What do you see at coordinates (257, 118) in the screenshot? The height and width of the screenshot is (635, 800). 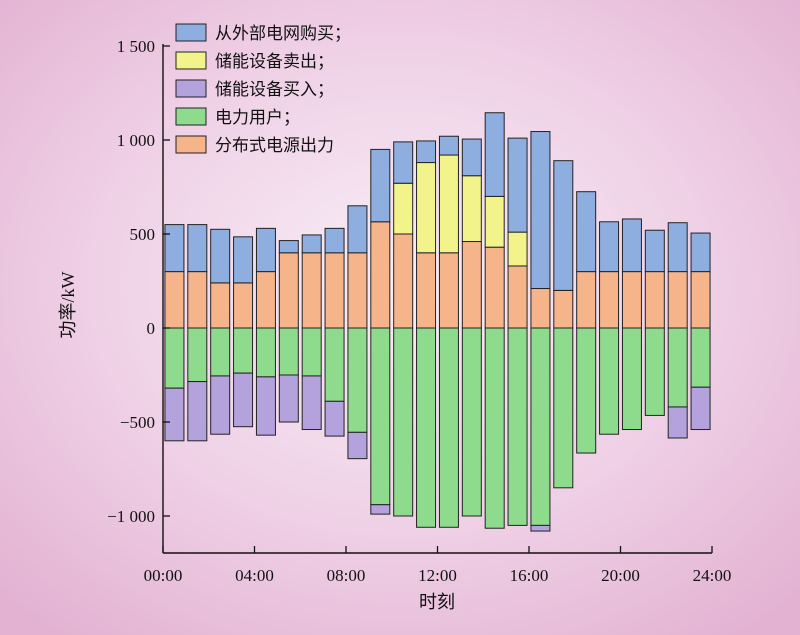 I see `legend-label: 电力用户；` at bounding box center [257, 118].